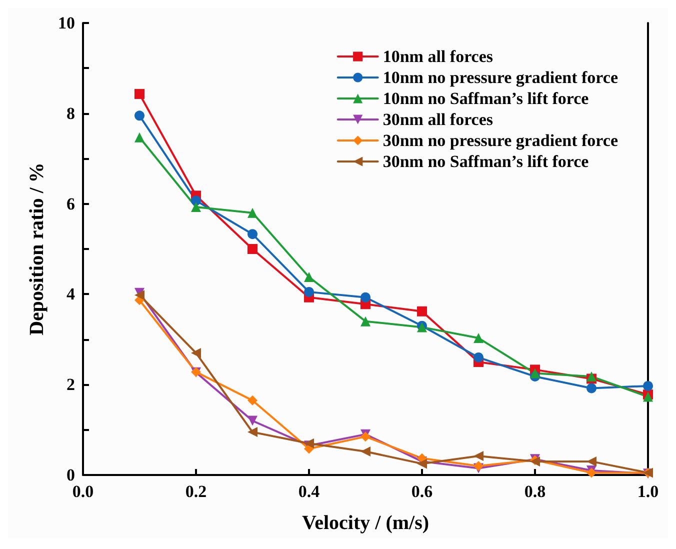 The height and width of the screenshot is (549, 676). Describe the element at coordinates (70, 204) in the screenshot. I see `y-tick-label: 6` at that location.